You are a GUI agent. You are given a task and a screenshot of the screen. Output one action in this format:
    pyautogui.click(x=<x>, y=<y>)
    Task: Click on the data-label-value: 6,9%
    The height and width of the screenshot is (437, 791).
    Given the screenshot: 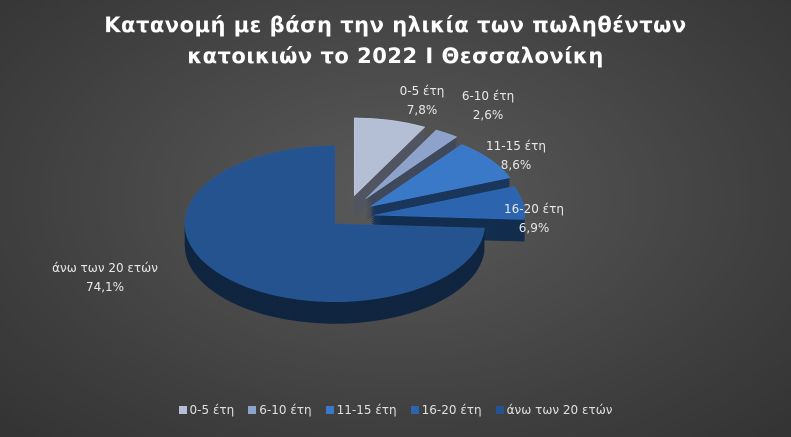 What is the action you would take?
    pyautogui.click(x=534, y=228)
    